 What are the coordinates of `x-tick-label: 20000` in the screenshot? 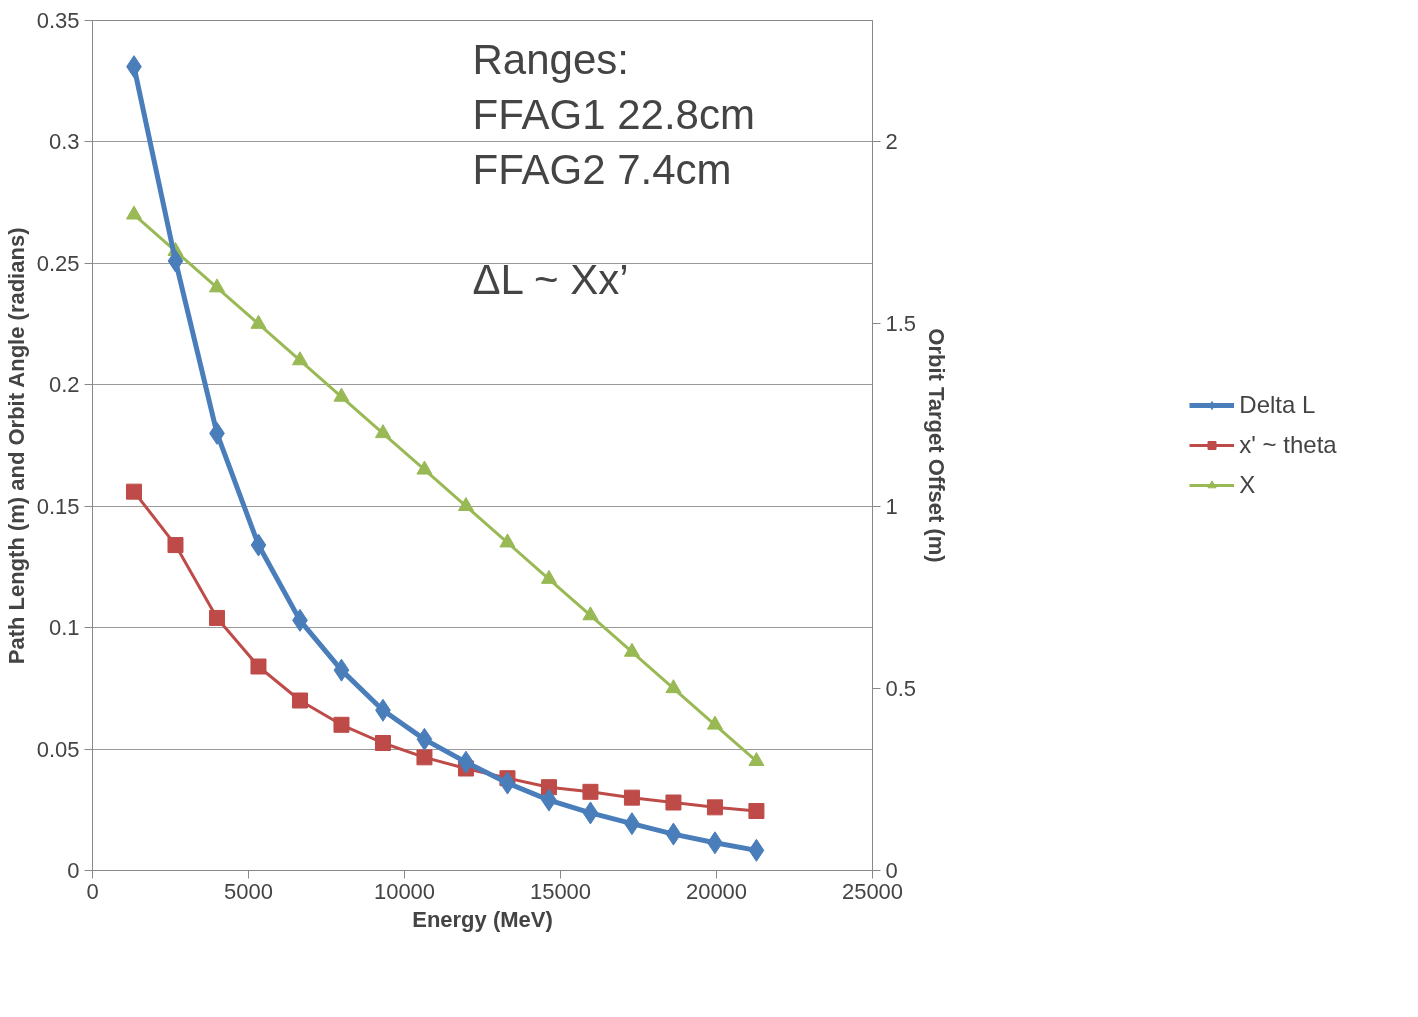 It's located at (716, 891).